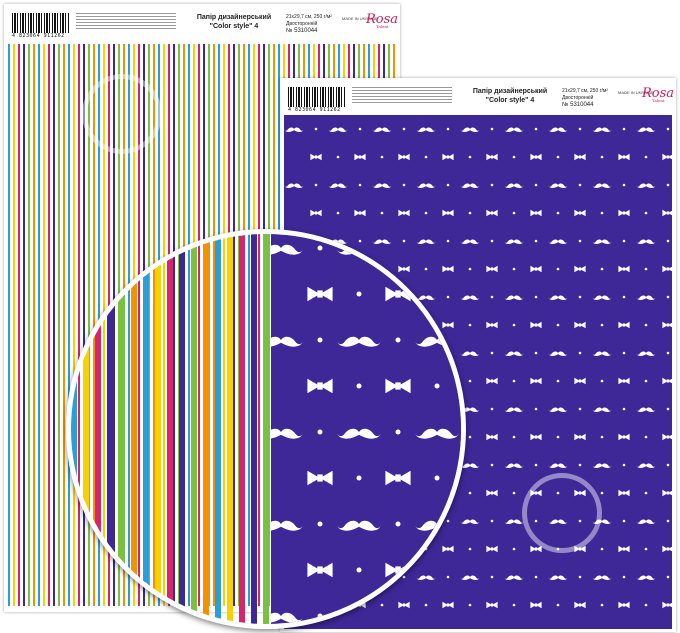  Describe the element at coordinates (562, 513) in the screenshot. I see `watermark-icon` at that location.